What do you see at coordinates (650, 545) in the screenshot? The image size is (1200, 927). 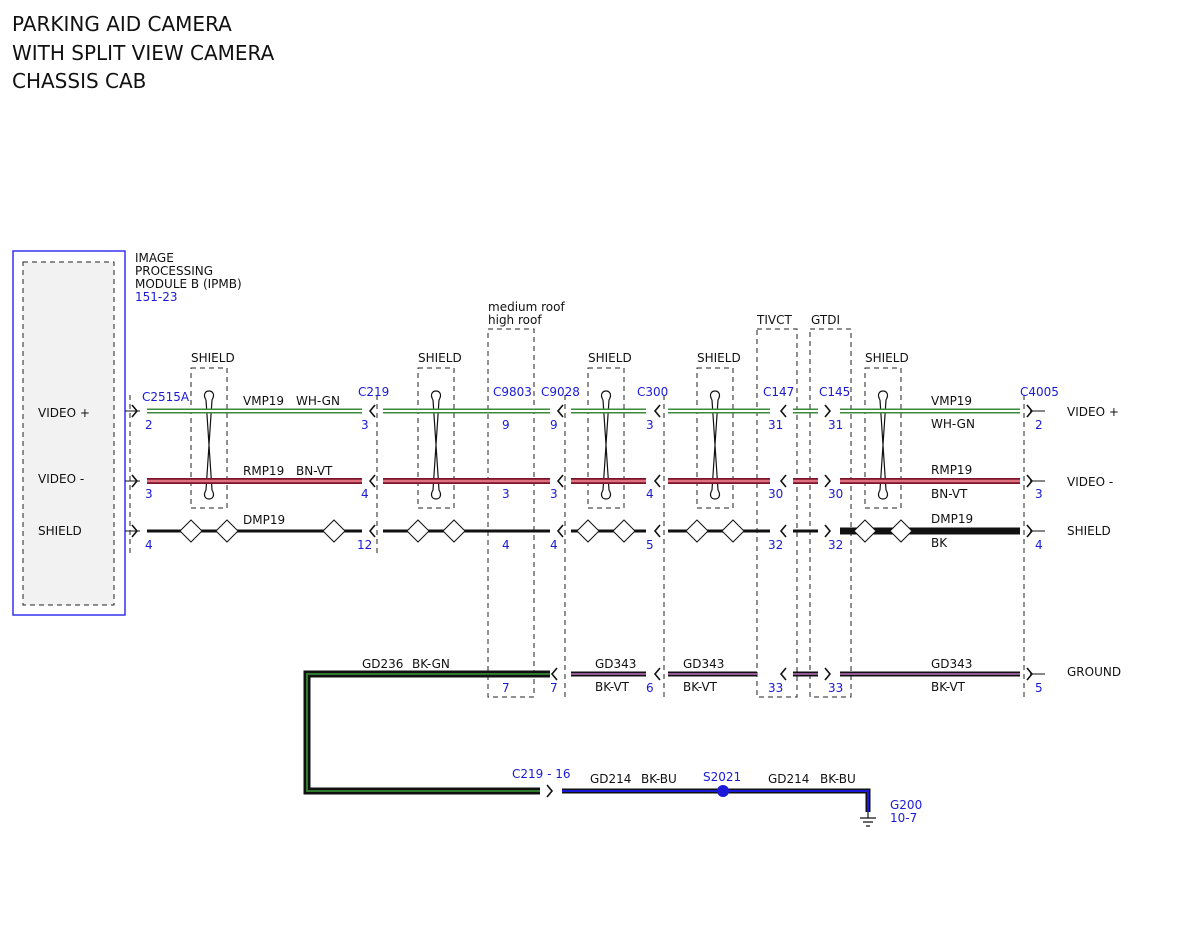 I see `pin-number: 5` at bounding box center [650, 545].